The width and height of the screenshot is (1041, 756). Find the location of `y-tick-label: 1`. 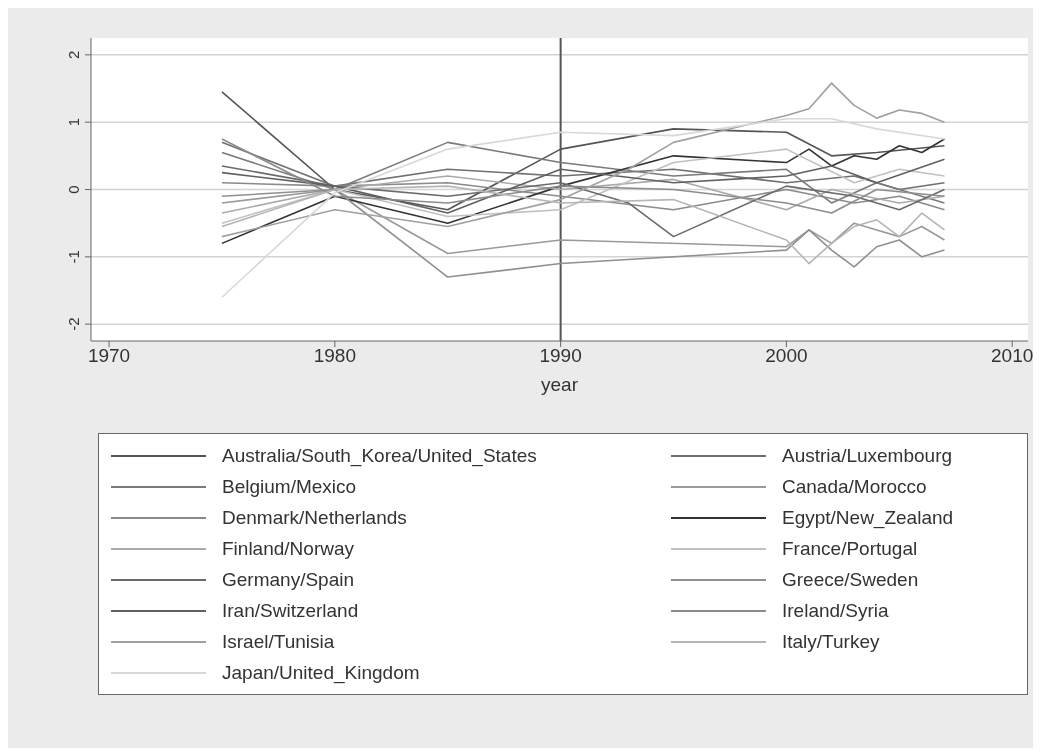

y-tick-label: 1 is located at coordinates (73, 122).